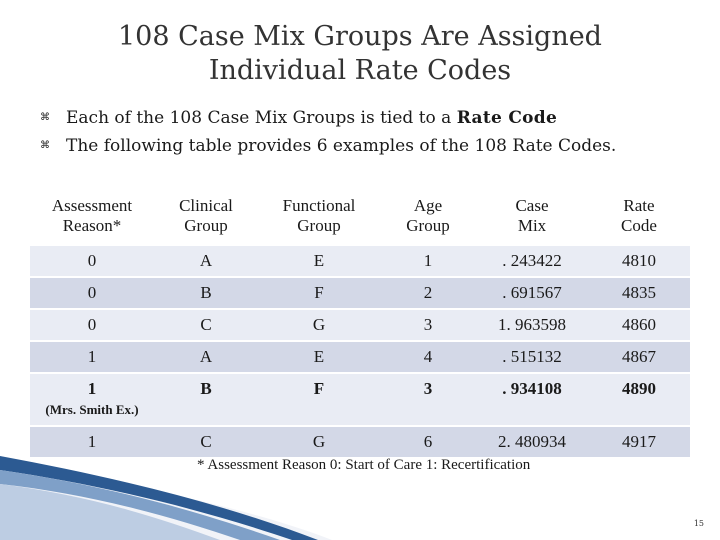 The image size is (720, 540). What do you see at coordinates (532, 259) in the screenshot?
I see `cell-case-mix: . 243422` at bounding box center [532, 259].